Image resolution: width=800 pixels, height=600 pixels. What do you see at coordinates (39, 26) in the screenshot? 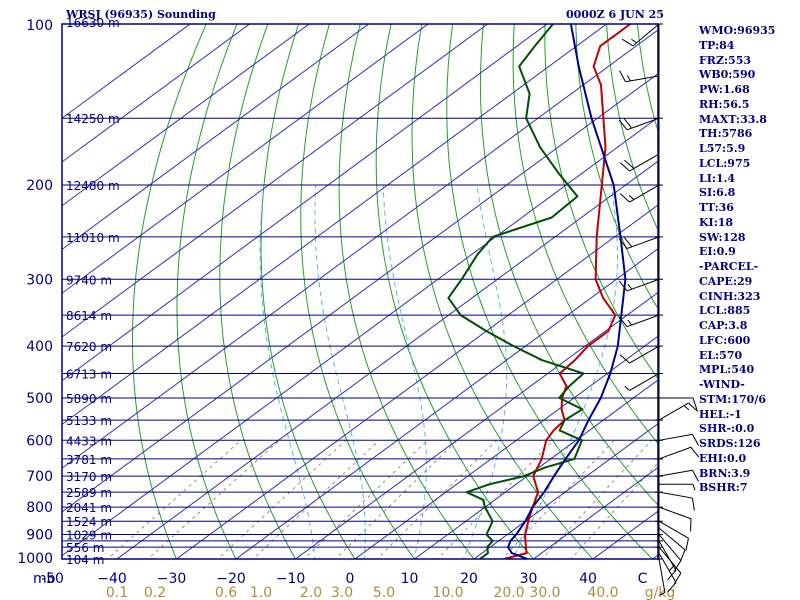
I see `pressure-tick-label: 100` at bounding box center [39, 26].